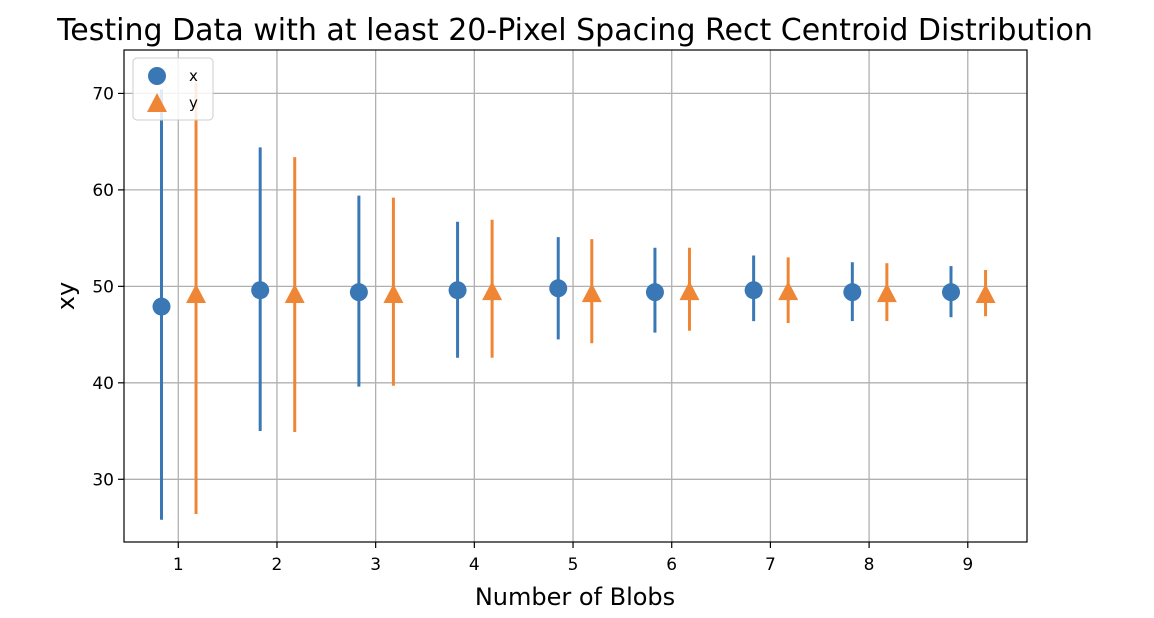  I want to click on x-tick-label: 5, so click(573, 565).